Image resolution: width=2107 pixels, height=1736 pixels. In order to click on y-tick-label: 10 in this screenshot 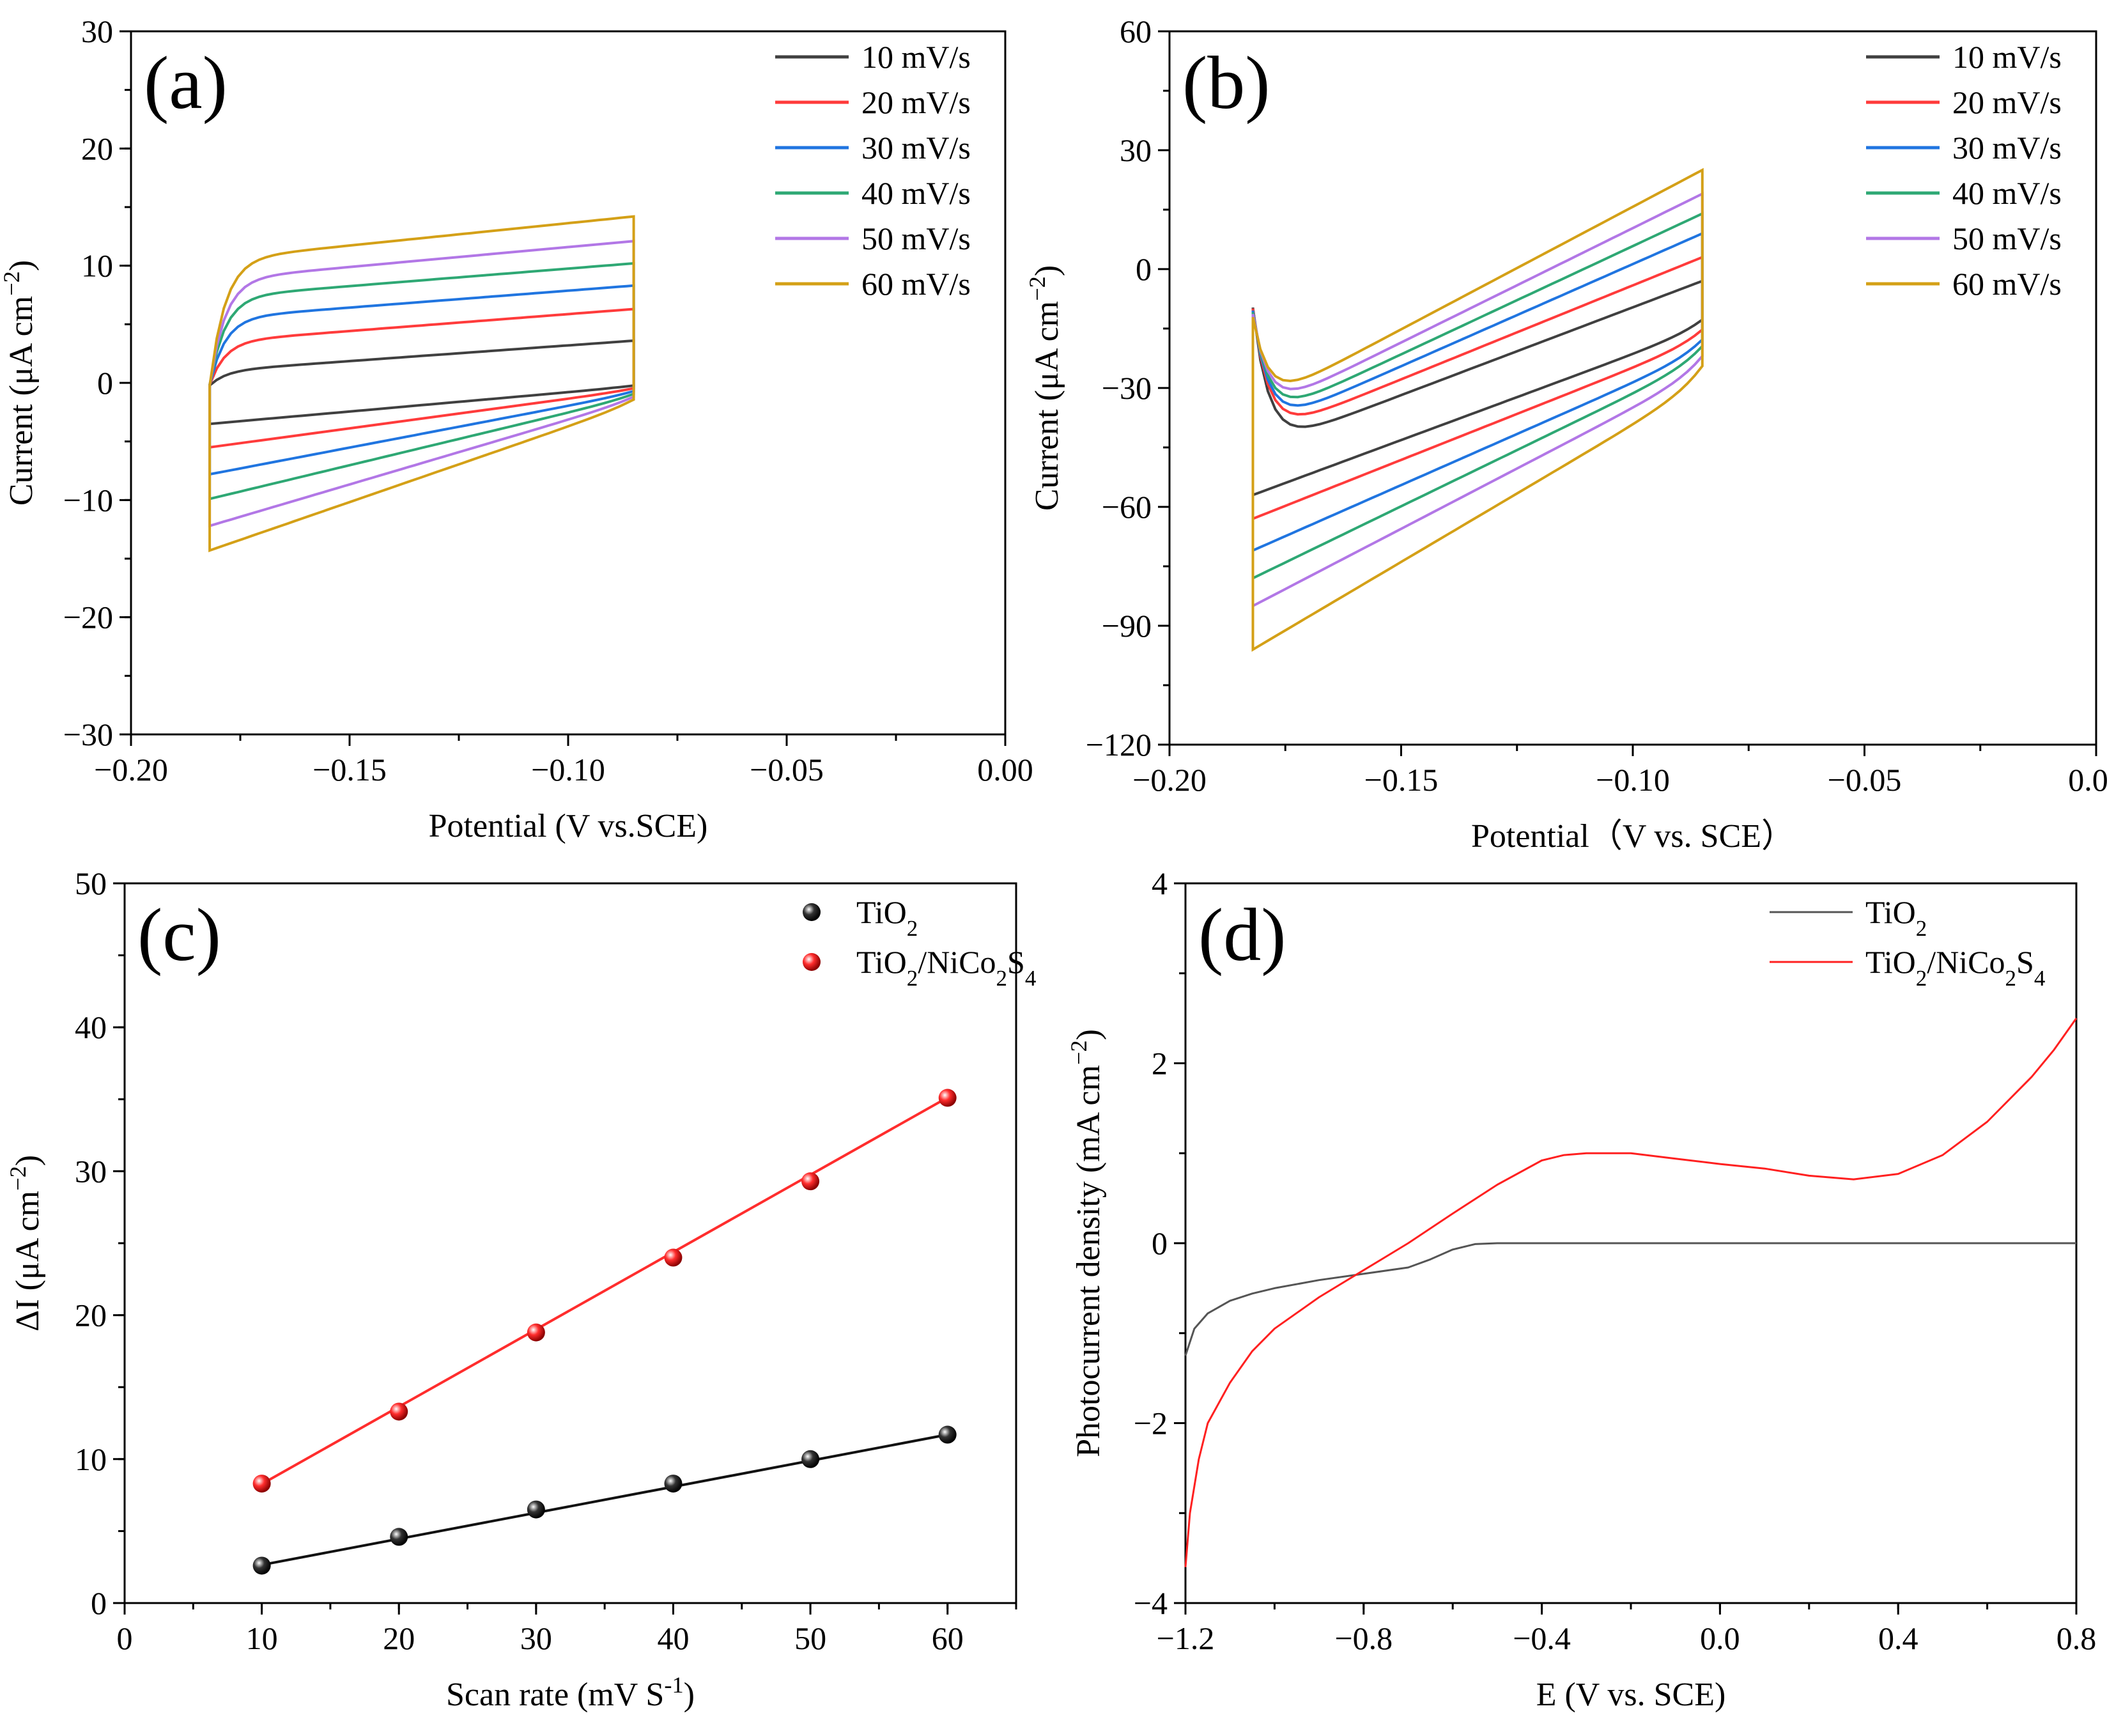, I will do `click(97, 266)`.